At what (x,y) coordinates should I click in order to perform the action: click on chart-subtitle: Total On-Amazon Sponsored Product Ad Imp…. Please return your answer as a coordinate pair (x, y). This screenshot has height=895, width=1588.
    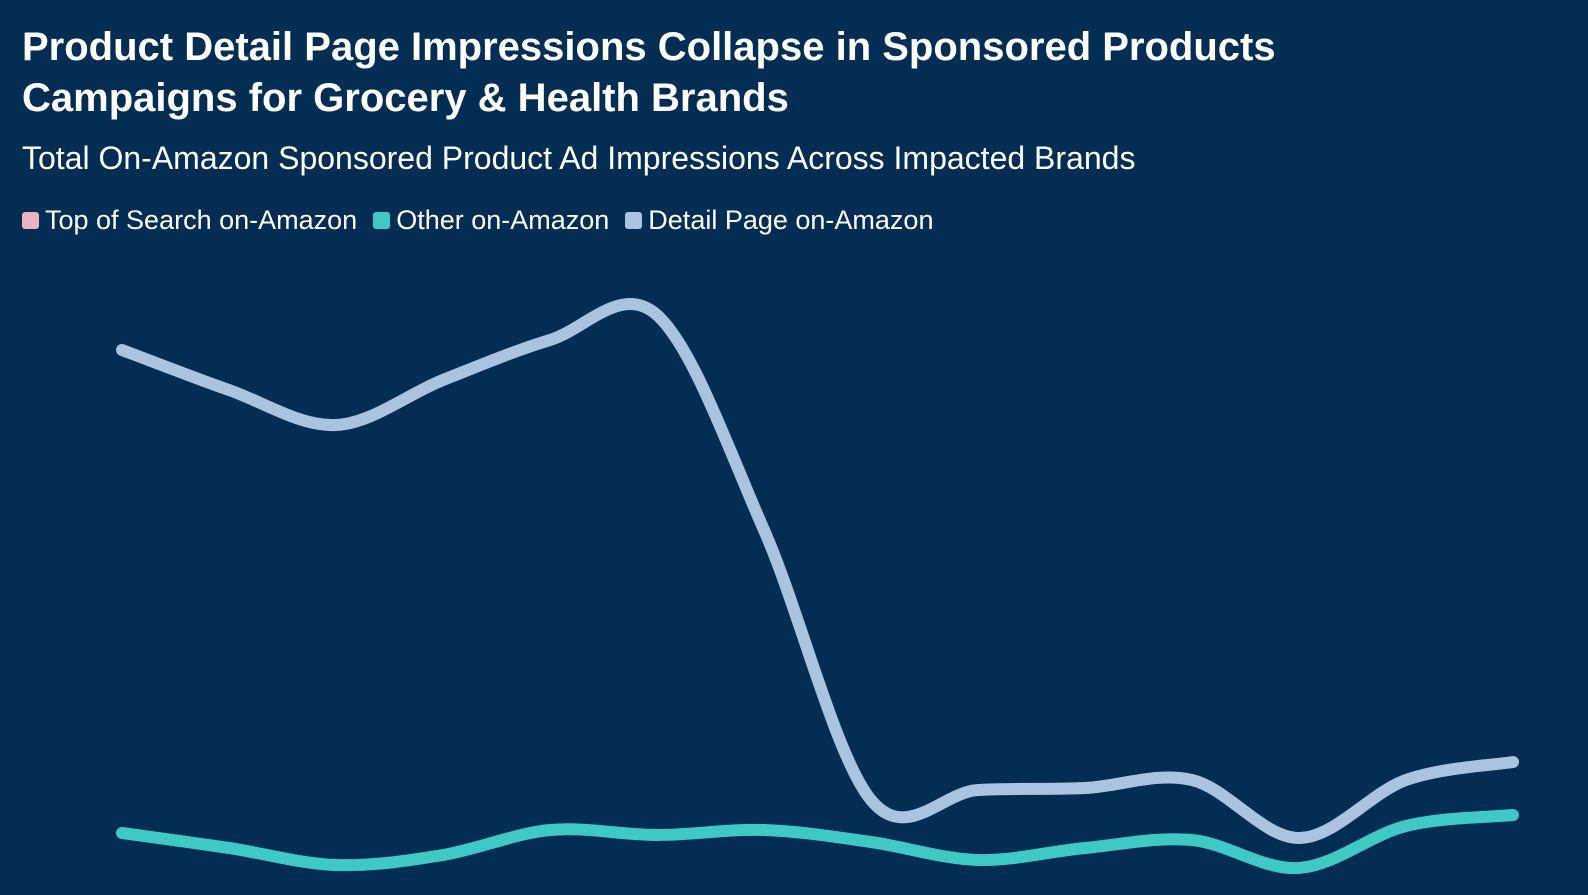
    Looking at the image, I should click on (579, 158).